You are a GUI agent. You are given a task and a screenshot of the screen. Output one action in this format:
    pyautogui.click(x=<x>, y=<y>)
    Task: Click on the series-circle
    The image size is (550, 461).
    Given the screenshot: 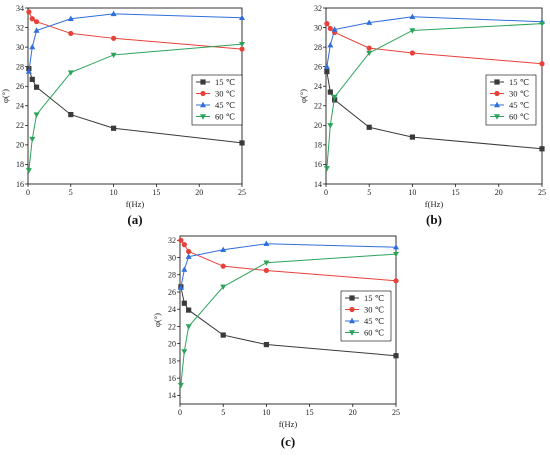 What is the action you would take?
    pyautogui.click(x=434, y=44)
    